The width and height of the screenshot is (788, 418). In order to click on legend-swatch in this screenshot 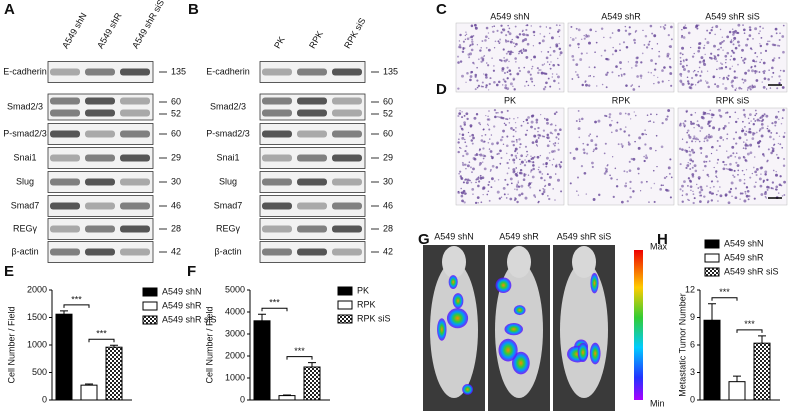, I will do `click(150, 320)`.